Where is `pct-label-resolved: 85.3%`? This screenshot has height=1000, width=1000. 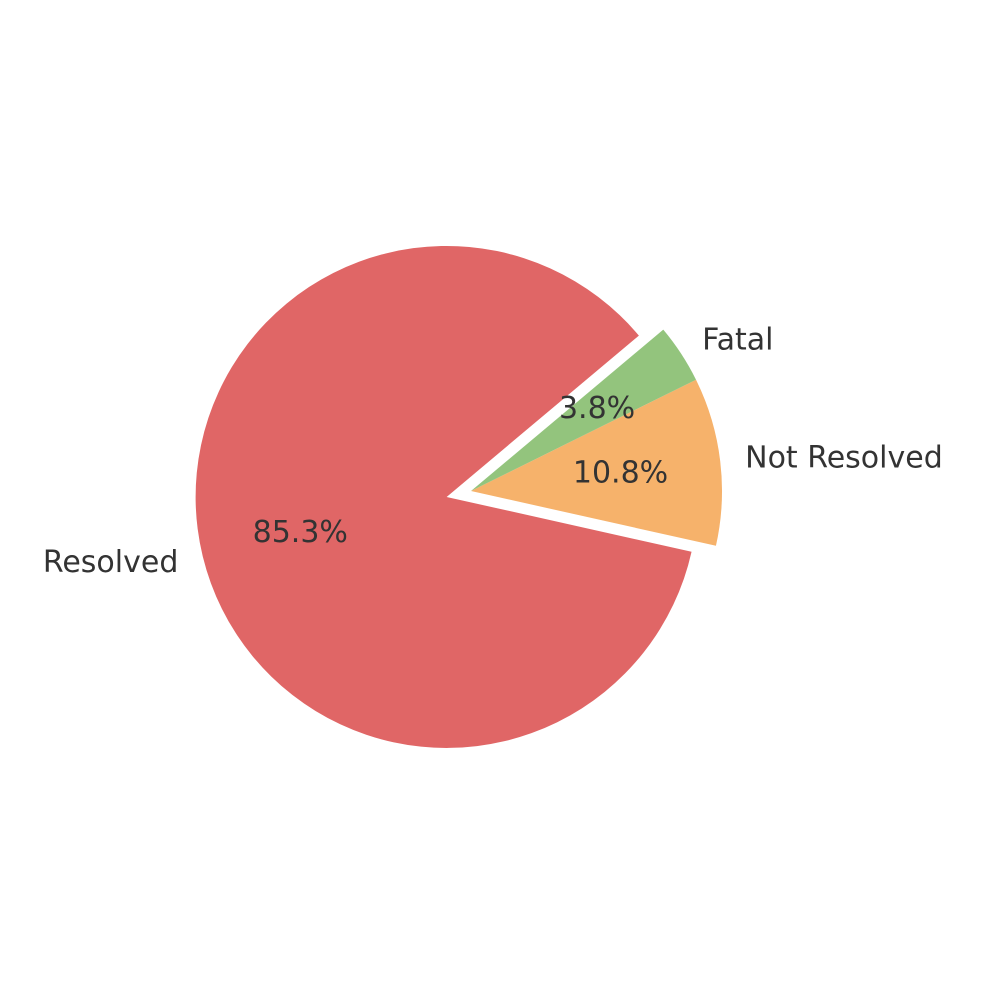
pct-label-resolved: 85.3% is located at coordinates (300, 532).